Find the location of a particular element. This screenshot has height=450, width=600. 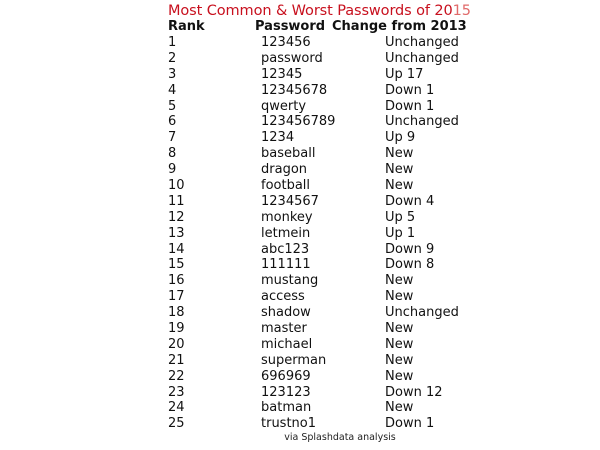

rank-cell: 5 is located at coordinates (172, 106).